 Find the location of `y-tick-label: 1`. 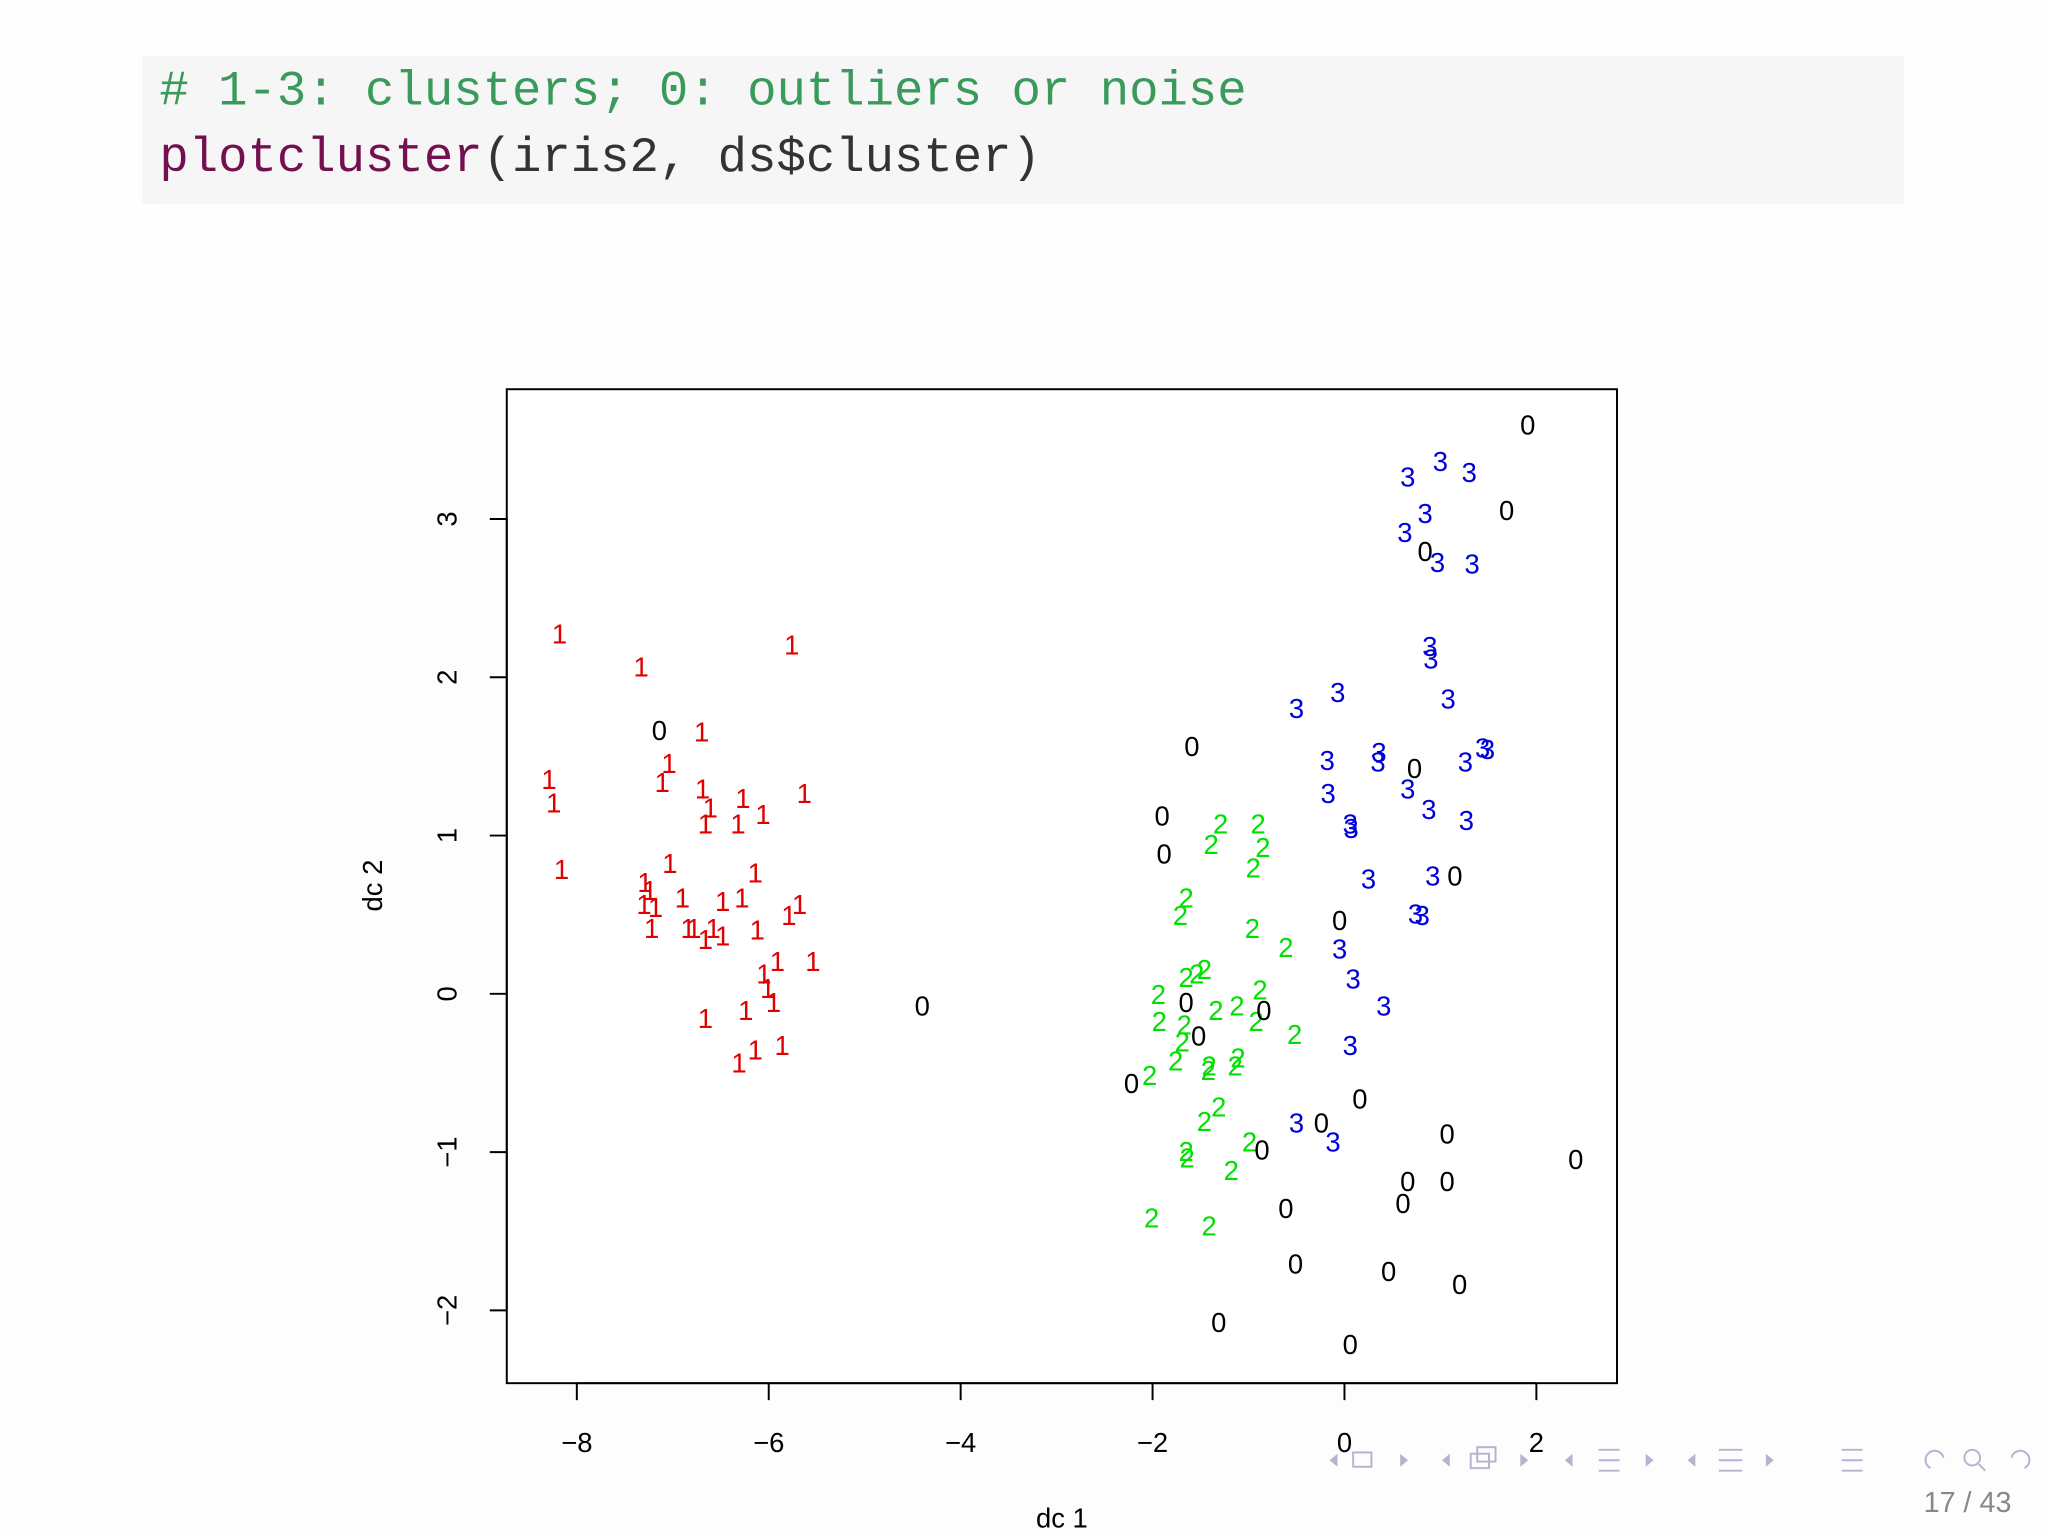

y-tick-label: 1 is located at coordinates (447, 835).